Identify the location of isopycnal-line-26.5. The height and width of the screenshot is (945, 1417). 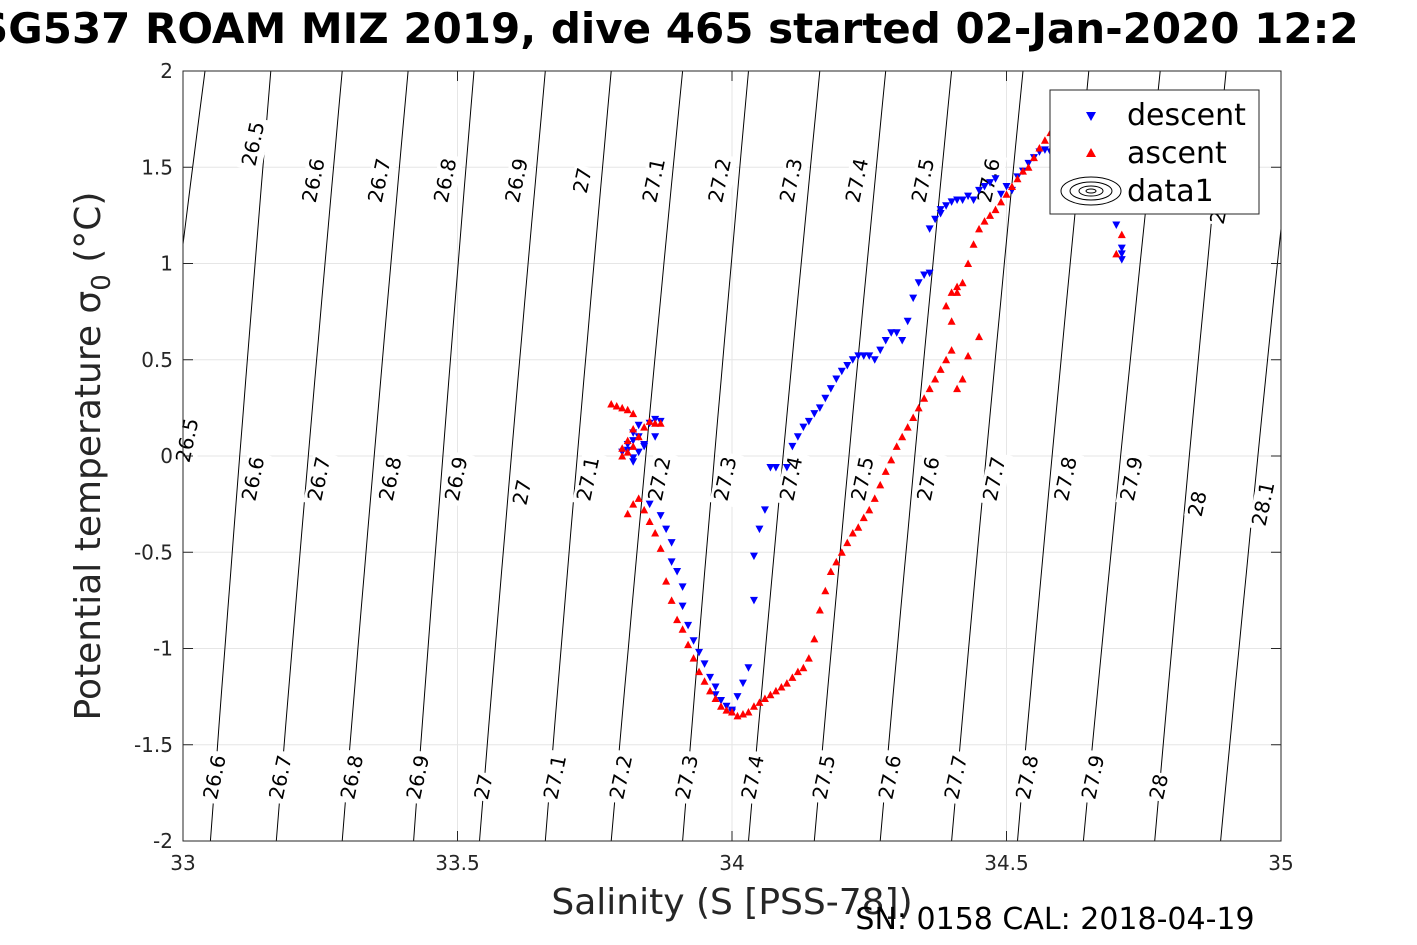
(194, 160).